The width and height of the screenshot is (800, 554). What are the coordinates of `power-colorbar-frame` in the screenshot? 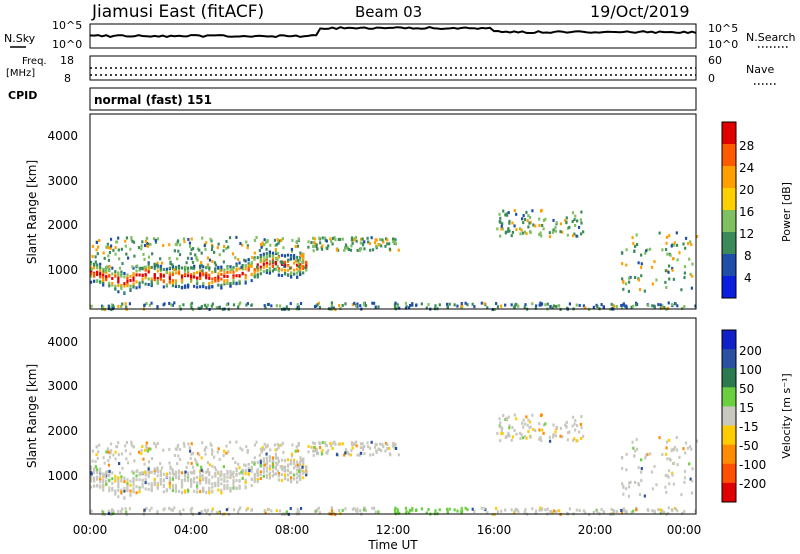 It's located at (729, 210).